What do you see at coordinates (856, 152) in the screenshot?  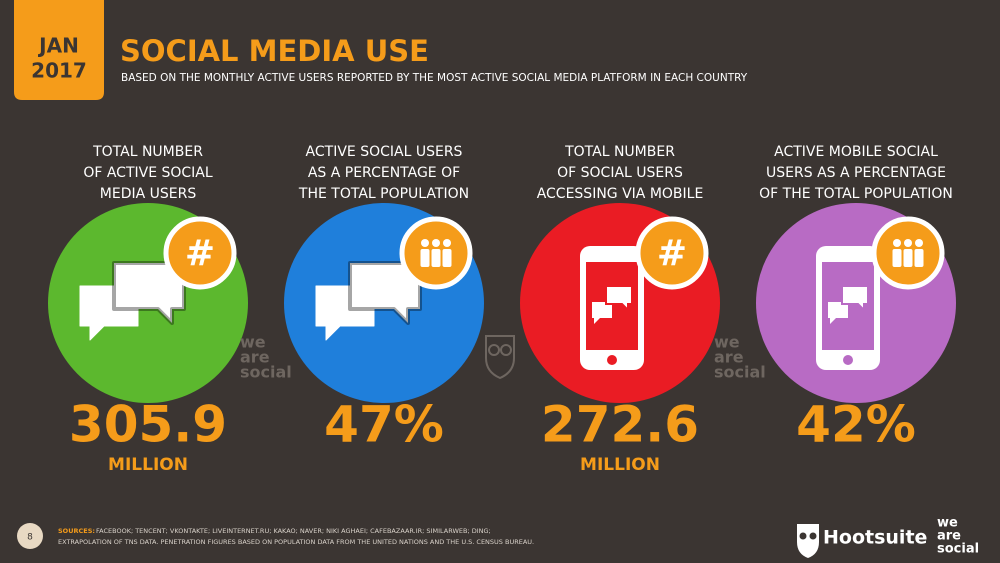 I see `stat-label: ACTIVE MOBILE SOCIAL` at bounding box center [856, 152].